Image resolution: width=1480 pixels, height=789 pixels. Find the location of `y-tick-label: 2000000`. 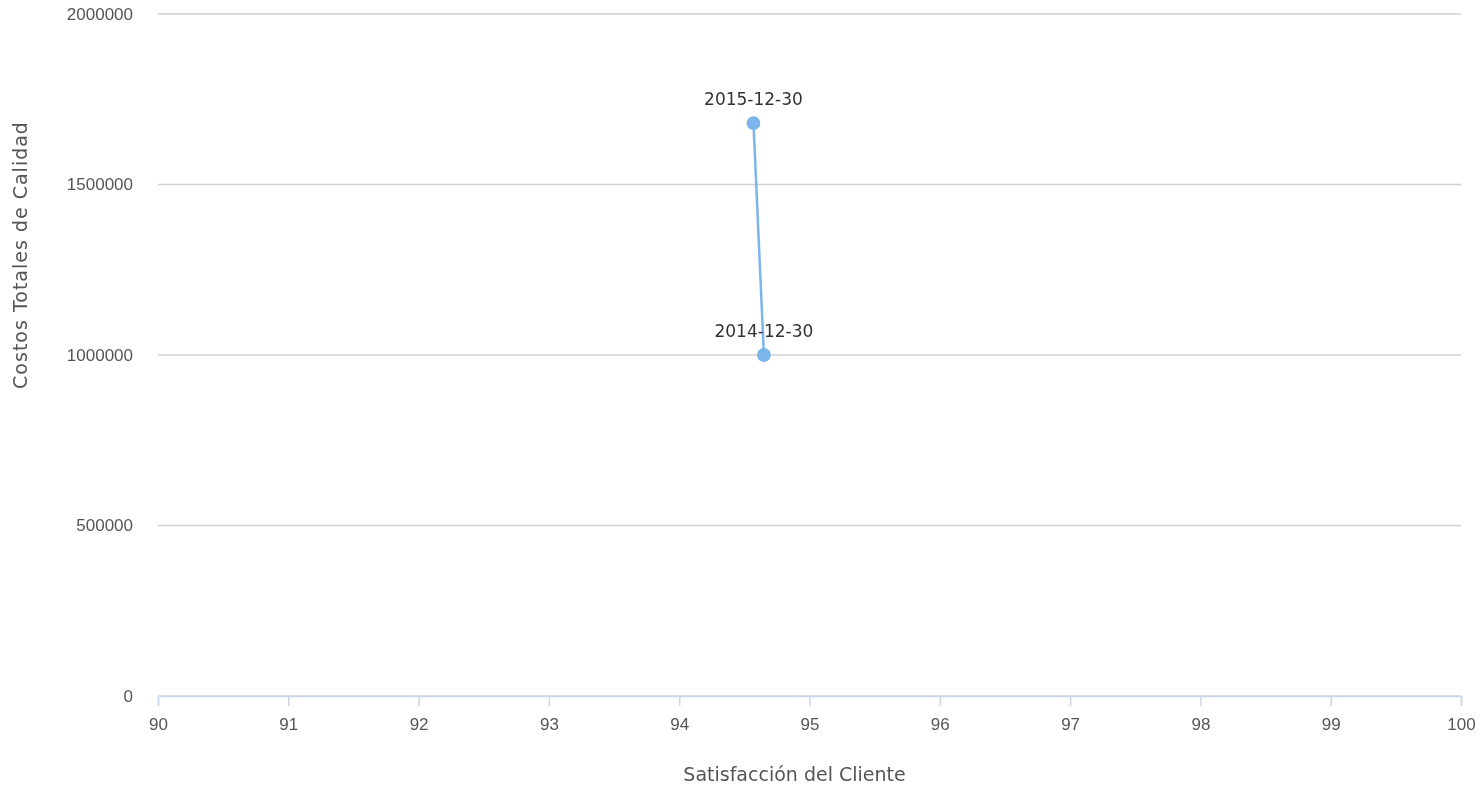

y-tick-label: 2000000 is located at coordinates (99, 14).